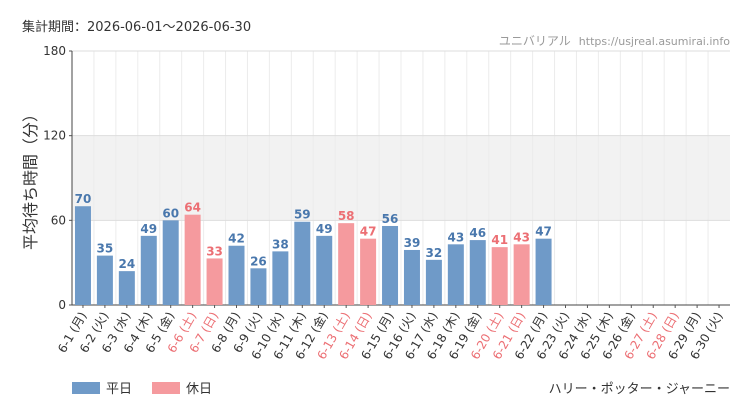 This screenshot has height=410, width=750. Describe the element at coordinates (412, 243) in the screenshot. I see `bar-value-label: 39` at that location.